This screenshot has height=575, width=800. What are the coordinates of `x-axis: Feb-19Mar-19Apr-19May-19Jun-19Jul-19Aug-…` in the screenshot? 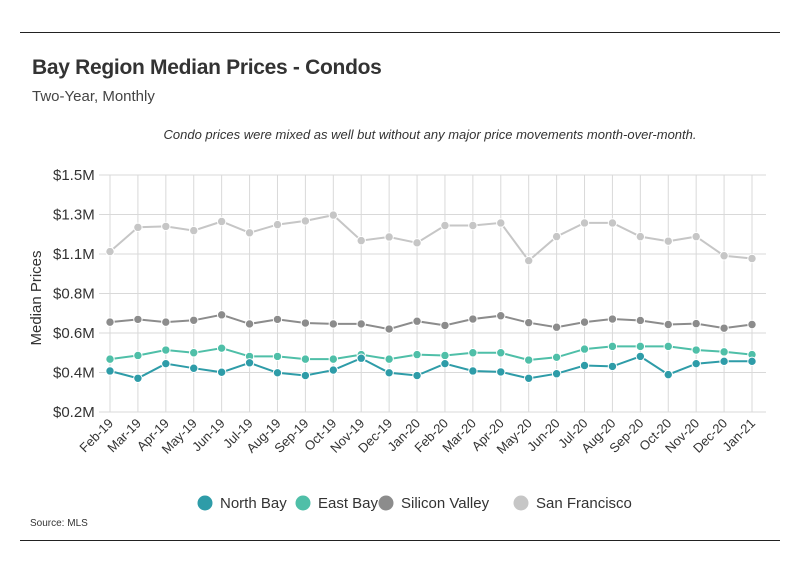 It's located at (417, 436).